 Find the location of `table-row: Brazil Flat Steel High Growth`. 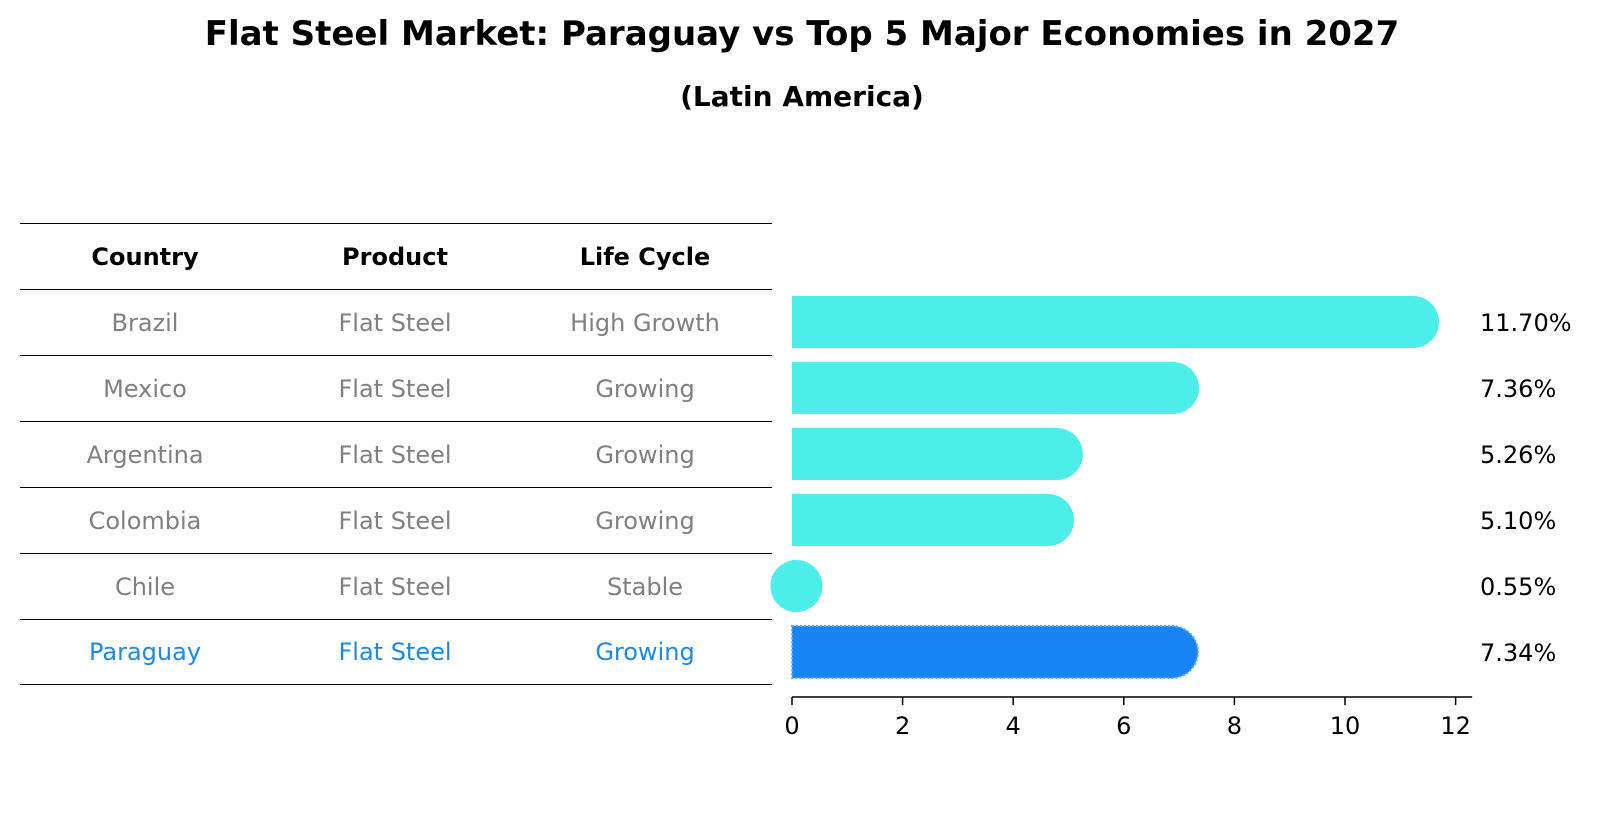

table-row: Brazil Flat Steel High Growth is located at coordinates (396, 322).